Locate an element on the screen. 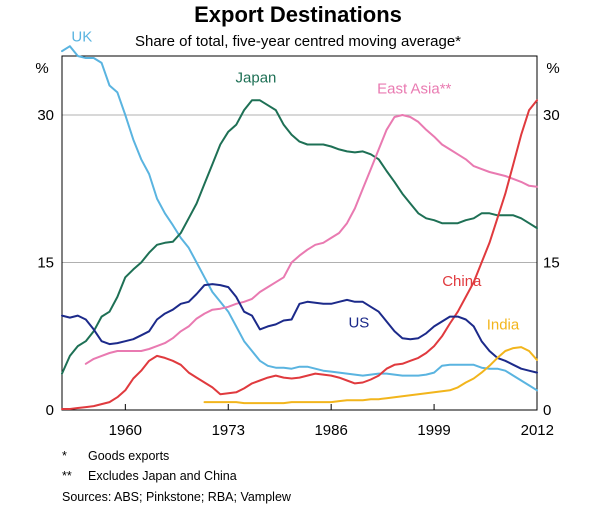  y-tick-left-30: 30 is located at coordinates (45, 115).